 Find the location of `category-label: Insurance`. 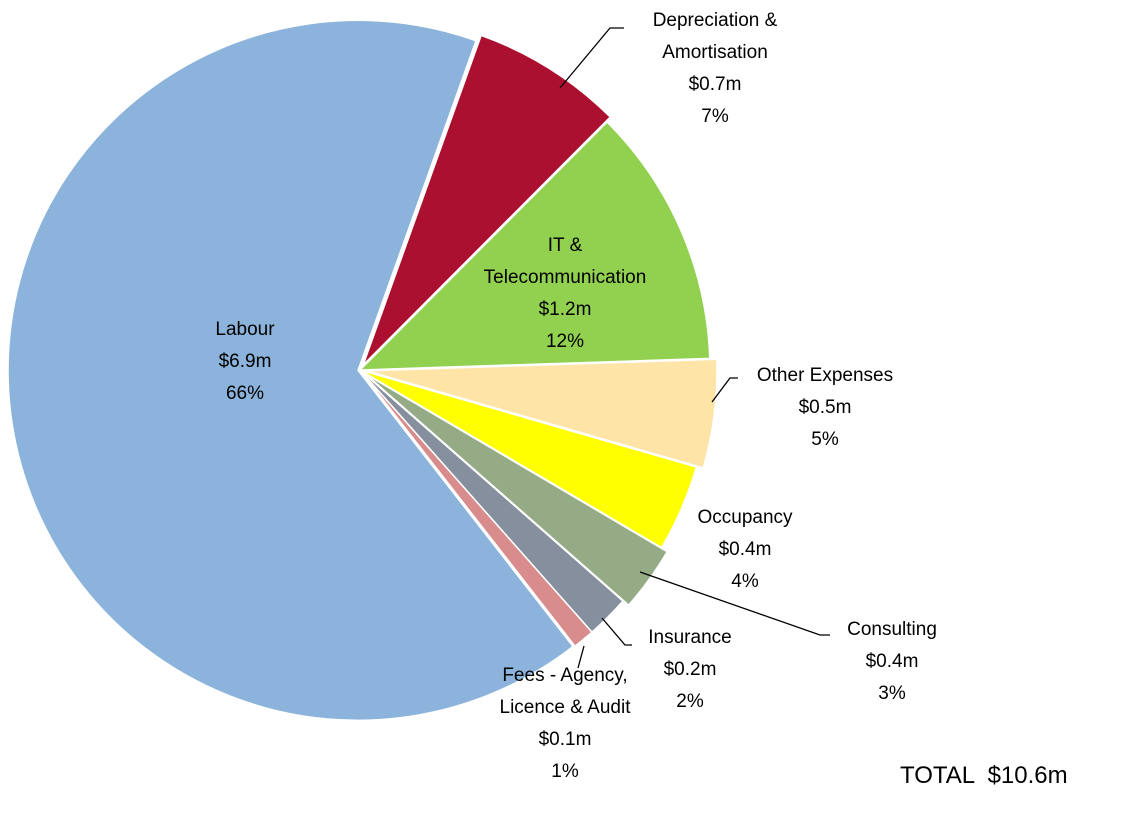

category-label: Insurance is located at coordinates (690, 637).